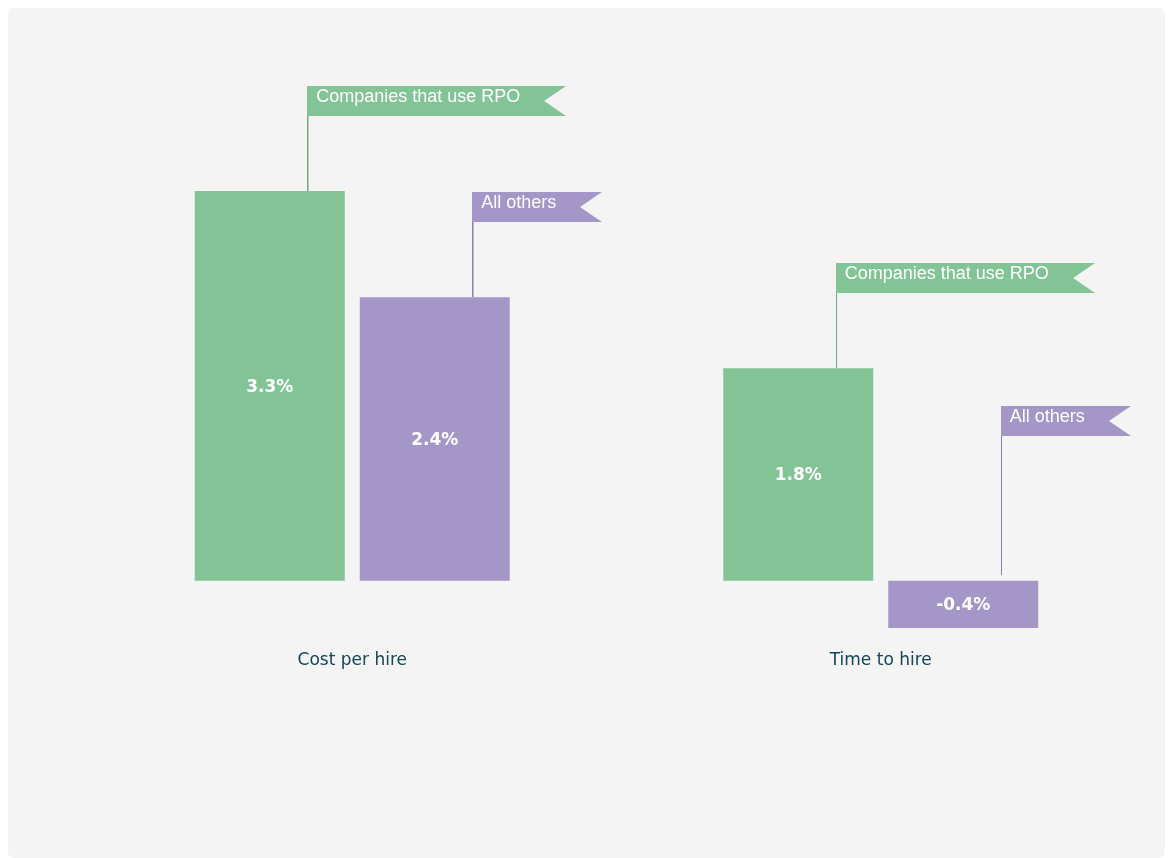 This screenshot has height=858, width=1173. I want to click on x-tick-label: Time to hire, so click(880, 658).